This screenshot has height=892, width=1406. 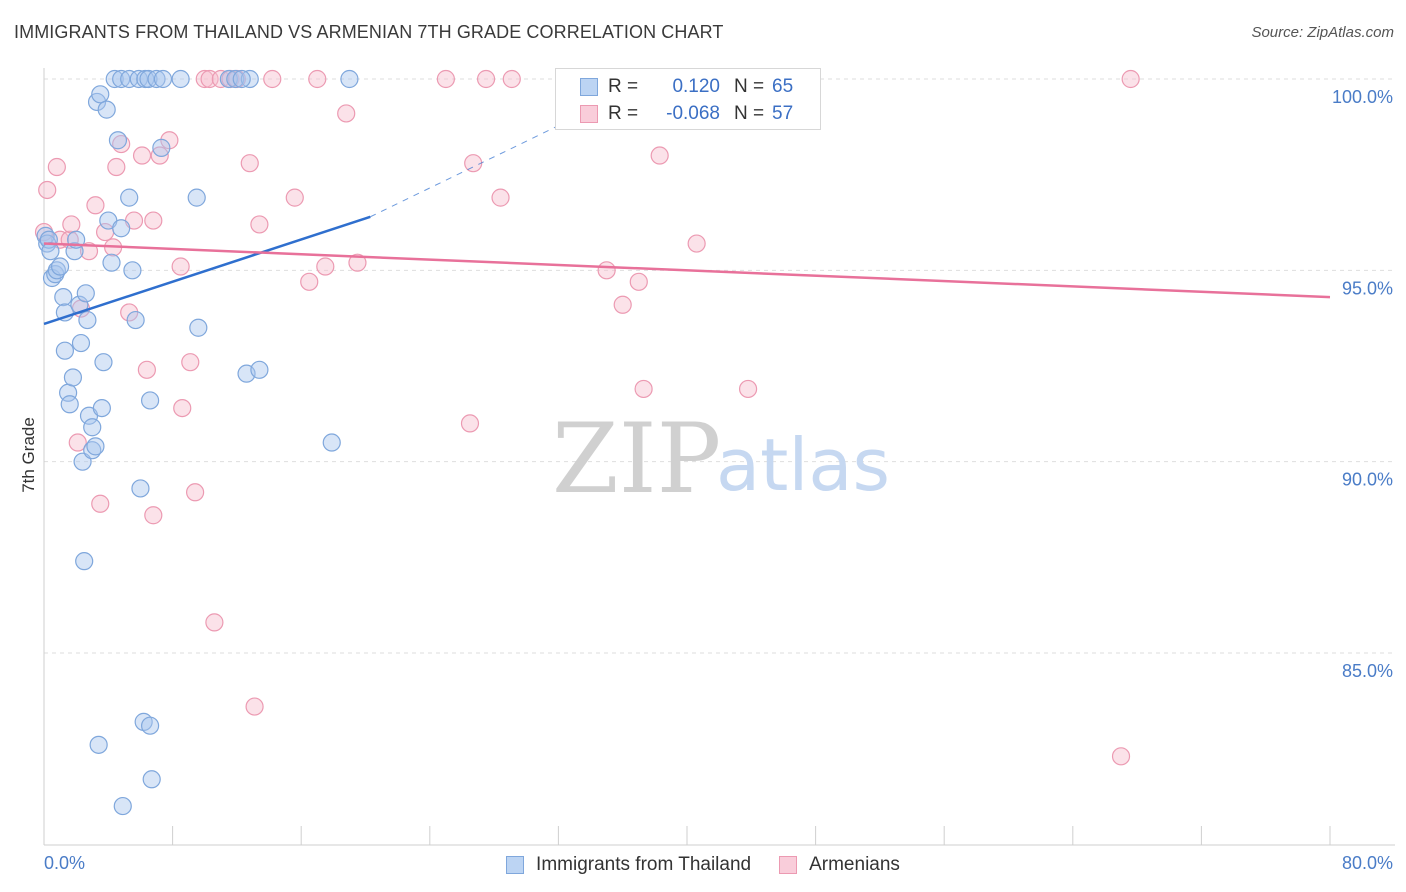 I want to click on legend-item-thailand: Immigrants from Thailand, so click(x=628, y=865).